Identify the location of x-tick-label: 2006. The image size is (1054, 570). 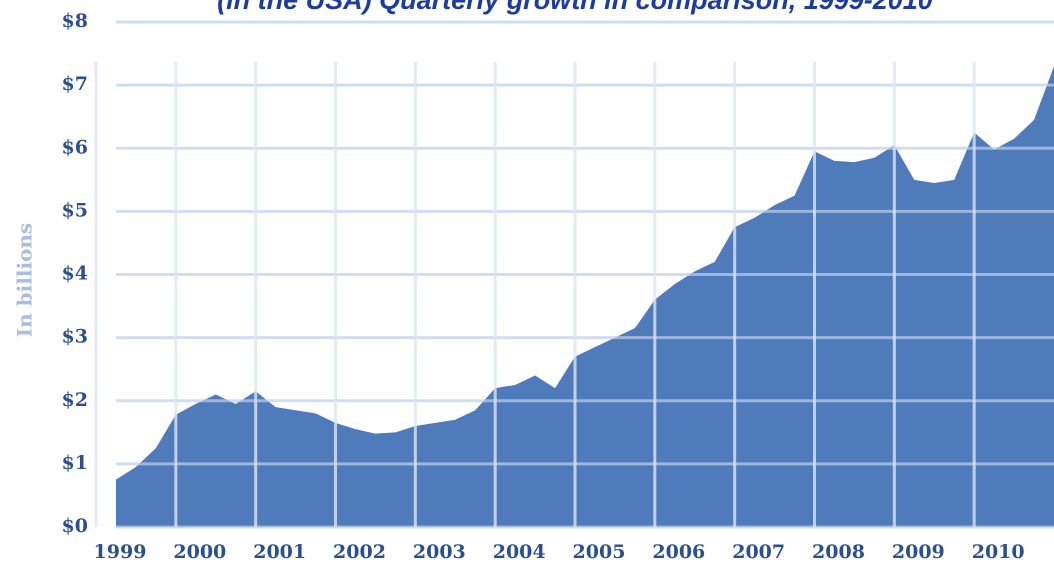
(678, 552).